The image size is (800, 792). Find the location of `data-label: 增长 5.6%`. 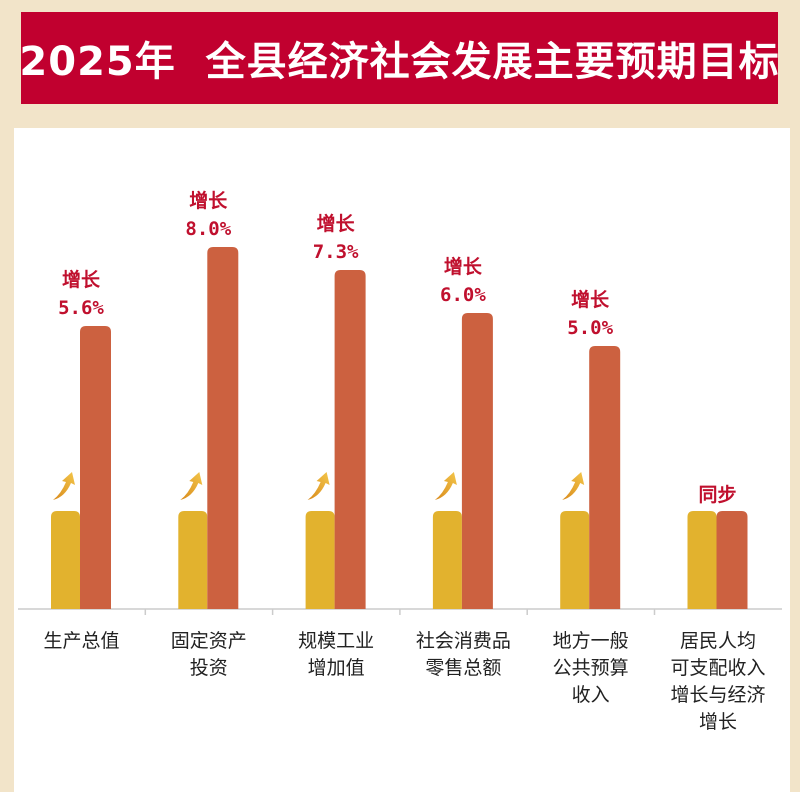

data-label: 增长 5.6% is located at coordinates (81, 294).